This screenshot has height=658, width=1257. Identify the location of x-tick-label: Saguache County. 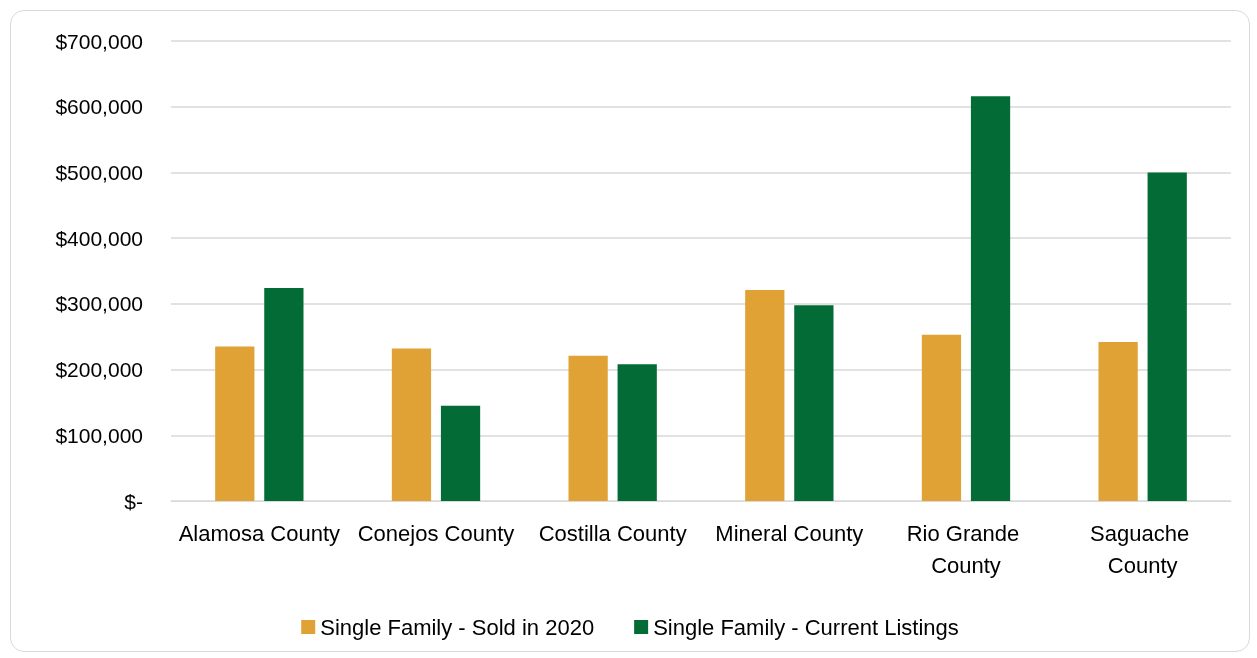
(1143, 549).